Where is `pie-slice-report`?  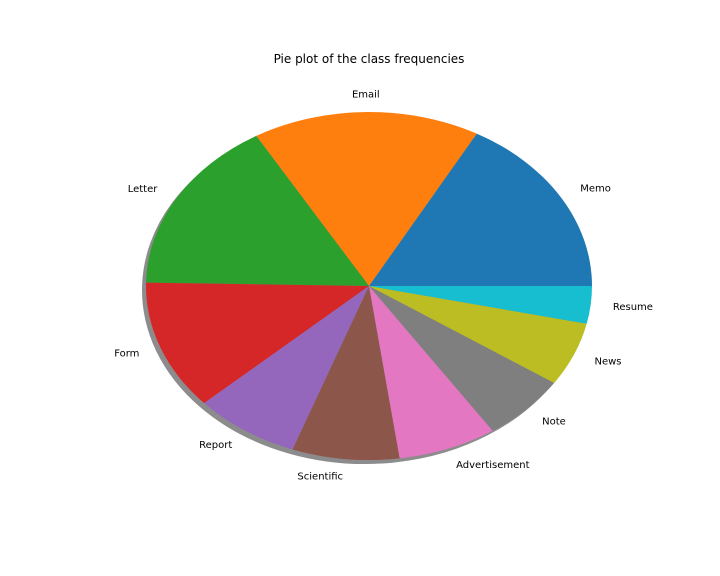 pie-slice-report is located at coordinates (286, 368).